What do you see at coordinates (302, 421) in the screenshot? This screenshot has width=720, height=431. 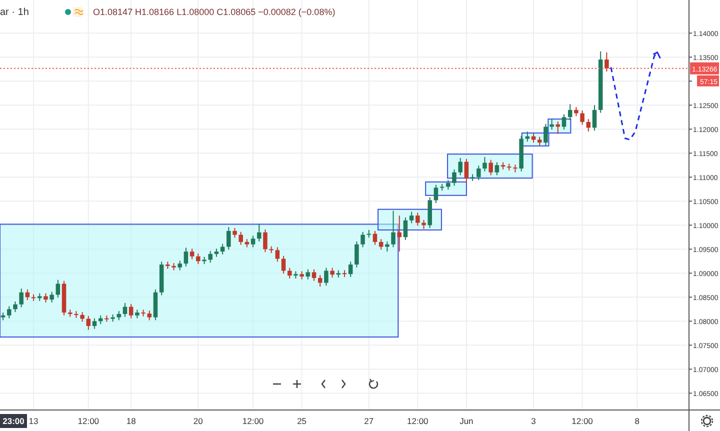 I see `x-tick-label: 25` at bounding box center [302, 421].